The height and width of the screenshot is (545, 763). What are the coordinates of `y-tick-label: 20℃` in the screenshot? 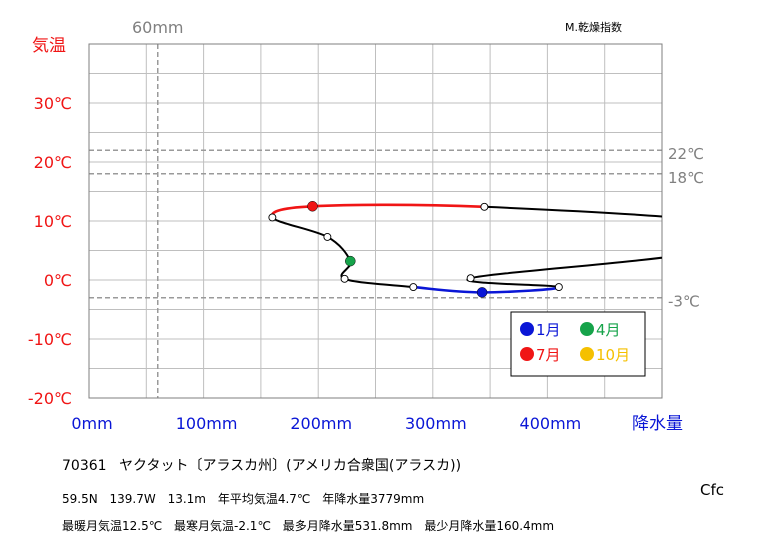 It's located at (53, 162).